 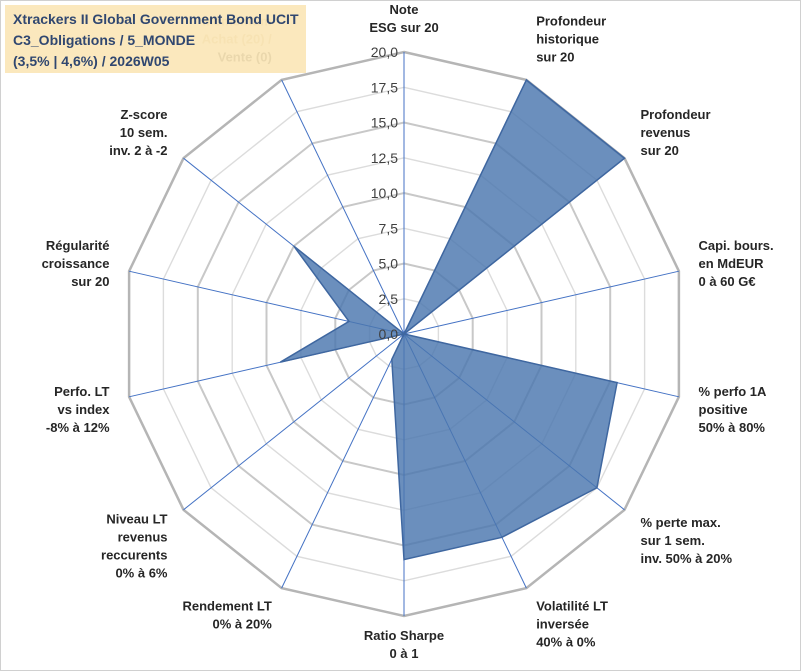 What do you see at coordinates (404, 653) in the screenshot?
I see `axis-label-line: 0 à 1` at bounding box center [404, 653].